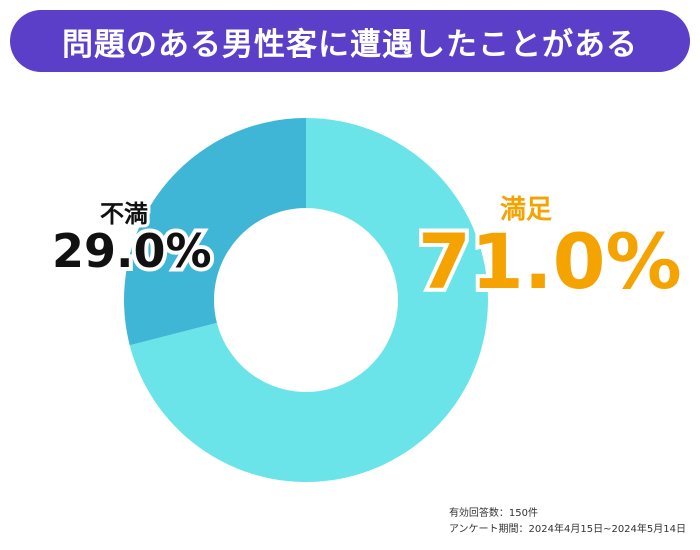  I want to click on dissatisfied-label-group: 不満 29.0%, so click(132, 237).